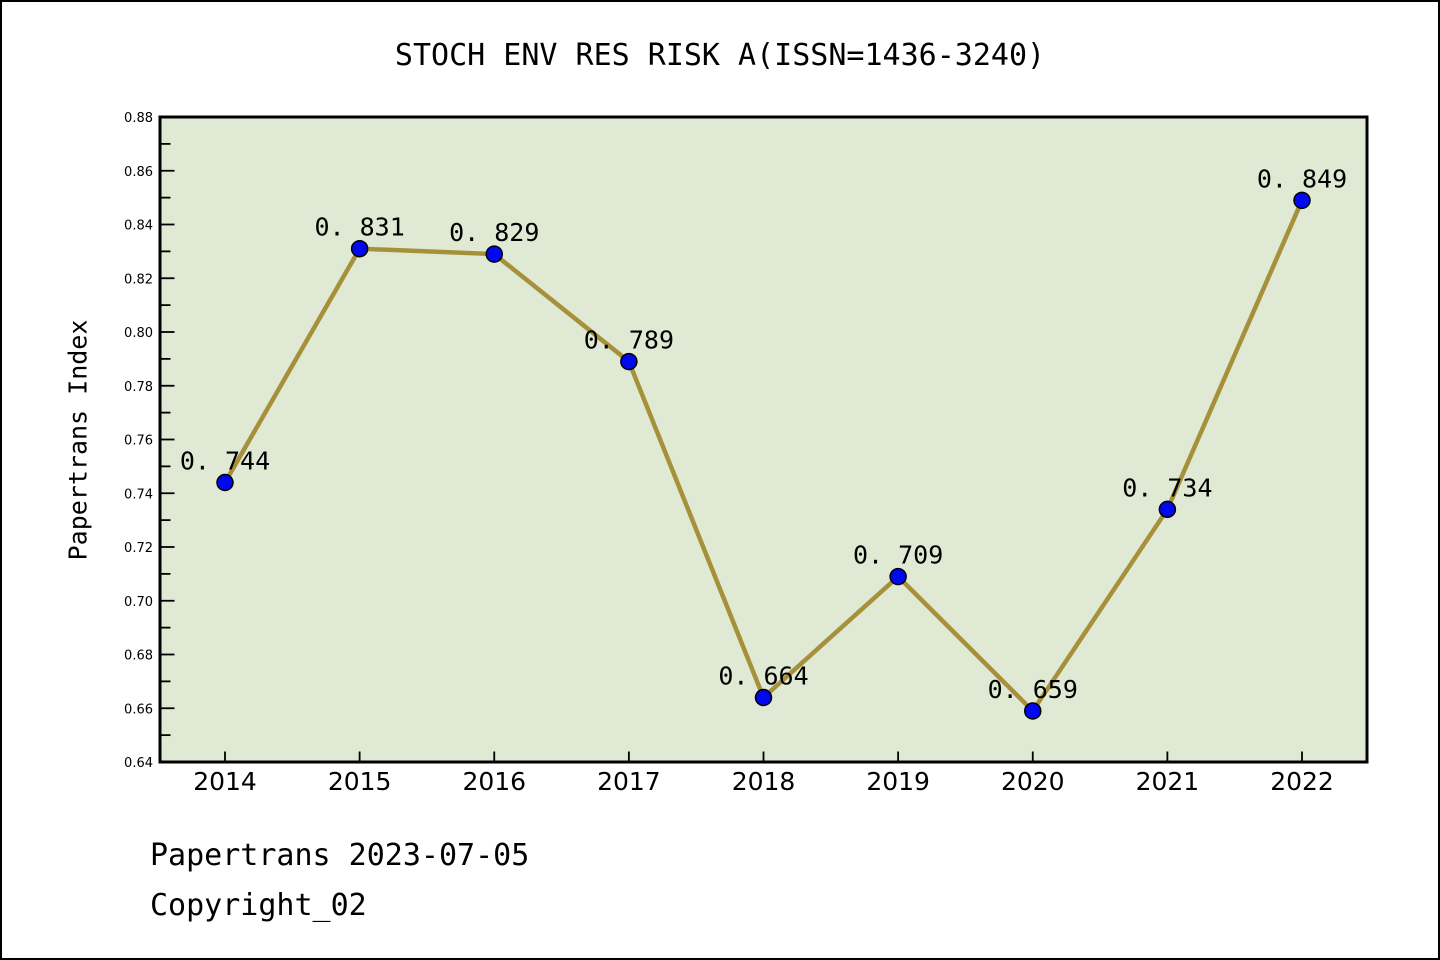  What do you see at coordinates (360, 781) in the screenshot?
I see `x-tick-label: 2015` at bounding box center [360, 781].